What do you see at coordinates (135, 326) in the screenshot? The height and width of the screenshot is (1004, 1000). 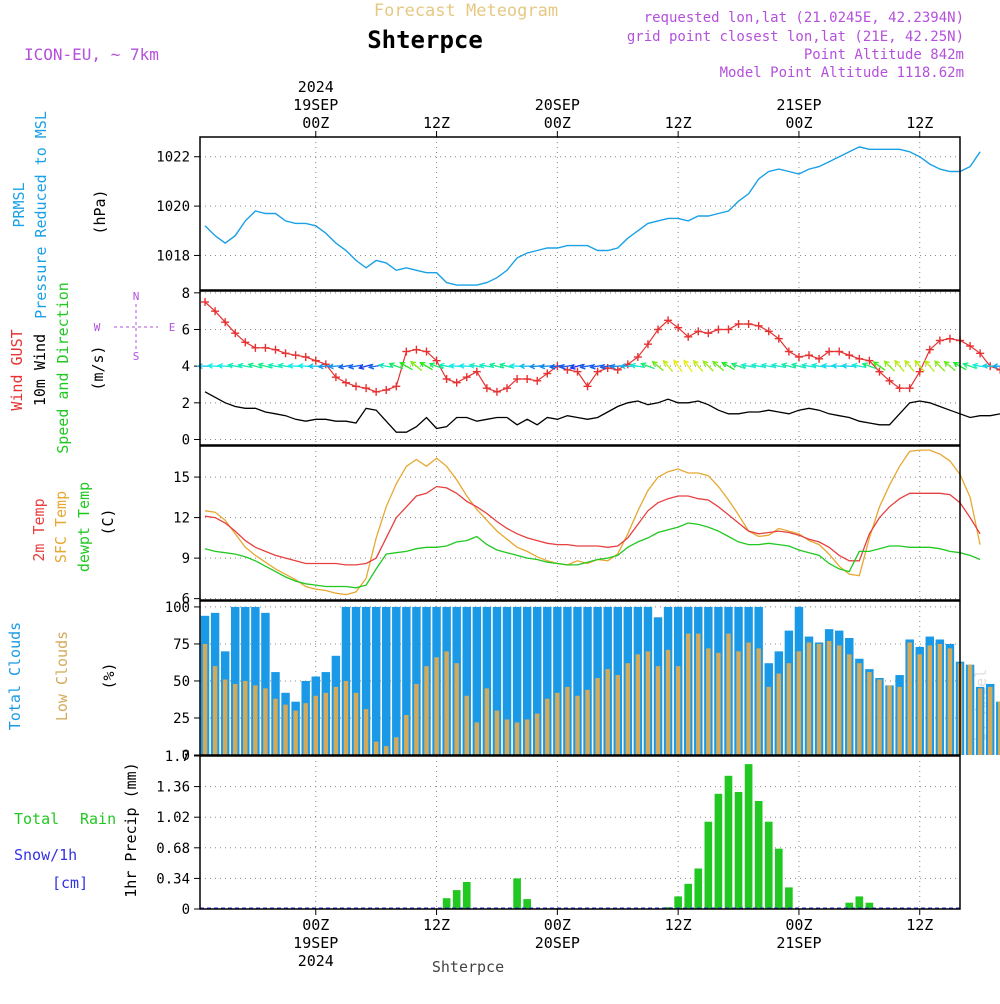 I see `compass-rose: N S W E` at bounding box center [135, 326].